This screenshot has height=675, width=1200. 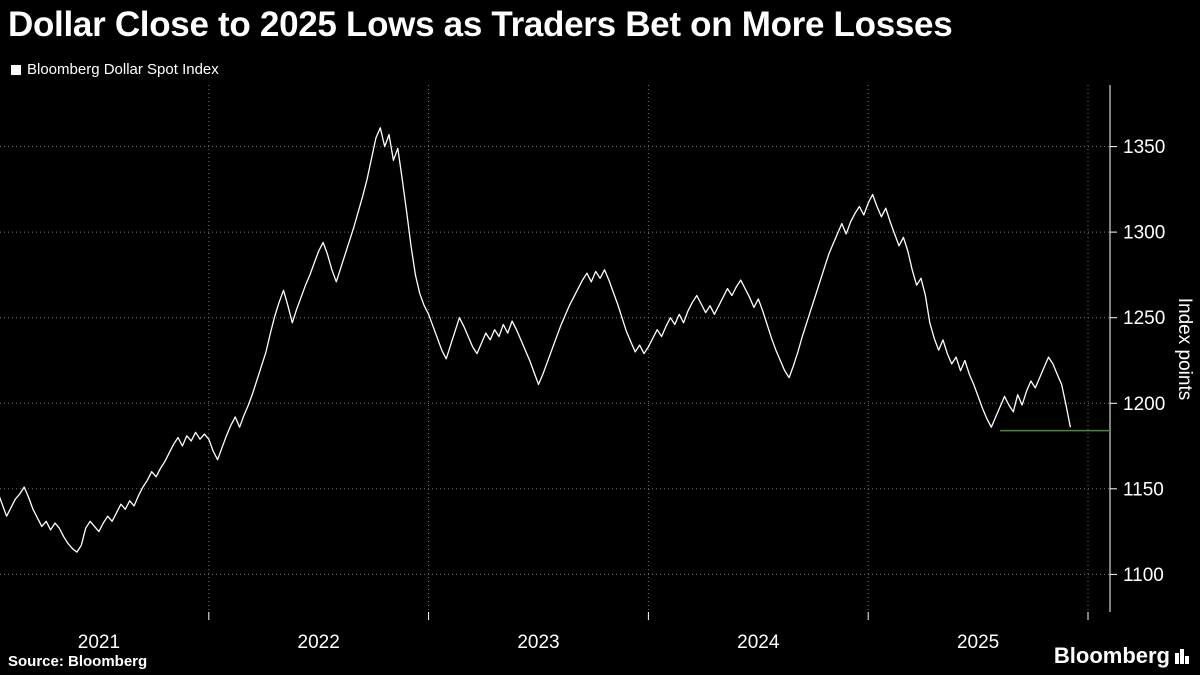 What do you see at coordinates (1144, 233) in the screenshot?
I see `y-tick-label: 1300` at bounding box center [1144, 233].